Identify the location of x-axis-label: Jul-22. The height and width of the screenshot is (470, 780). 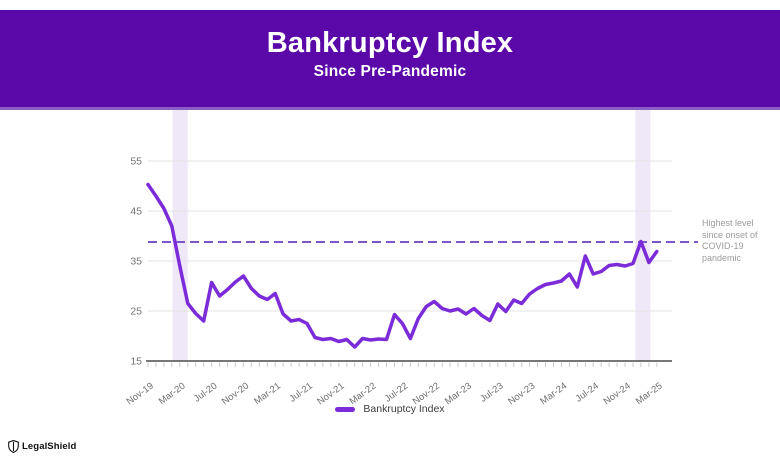
(396, 393).